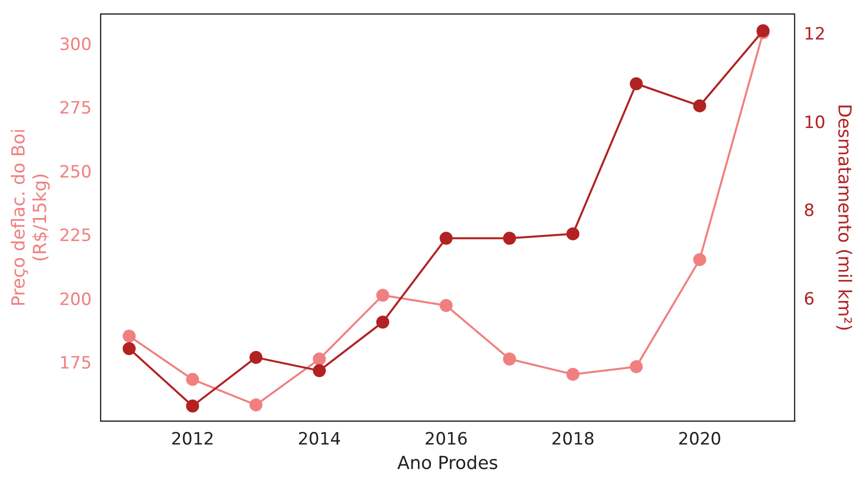  Describe the element at coordinates (446, 440) in the screenshot. I see `x-tick-label: 2016` at that location.